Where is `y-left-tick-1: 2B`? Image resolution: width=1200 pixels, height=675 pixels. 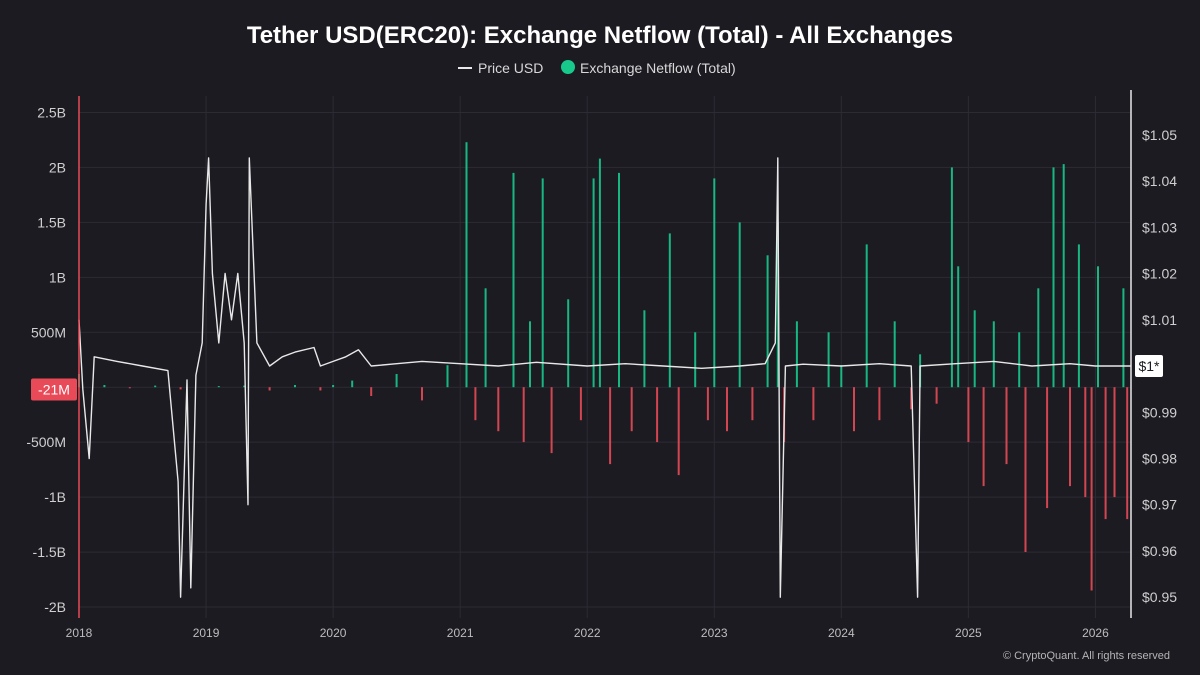 y-left-tick-1: 2B is located at coordinates (57, 167).